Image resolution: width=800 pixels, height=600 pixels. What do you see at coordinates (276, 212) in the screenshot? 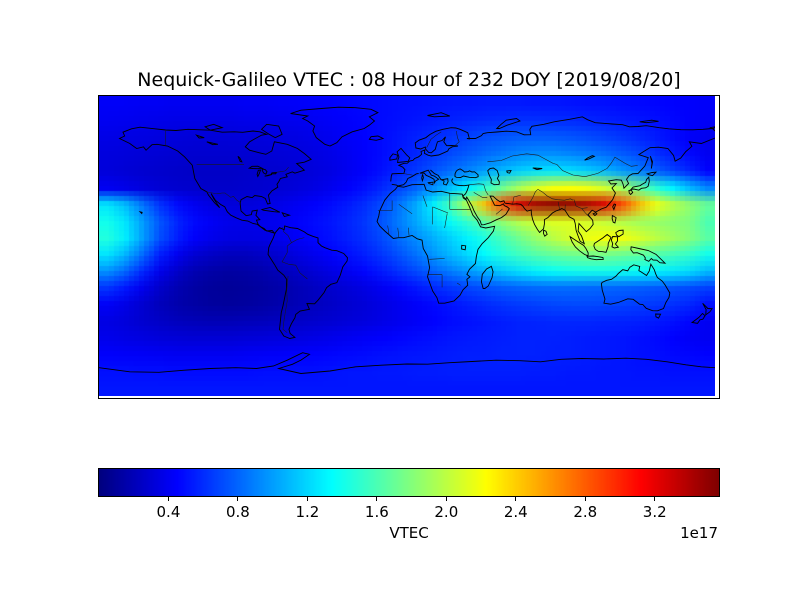
I see `coastline-caribbean` at bounding box center [276, 212].